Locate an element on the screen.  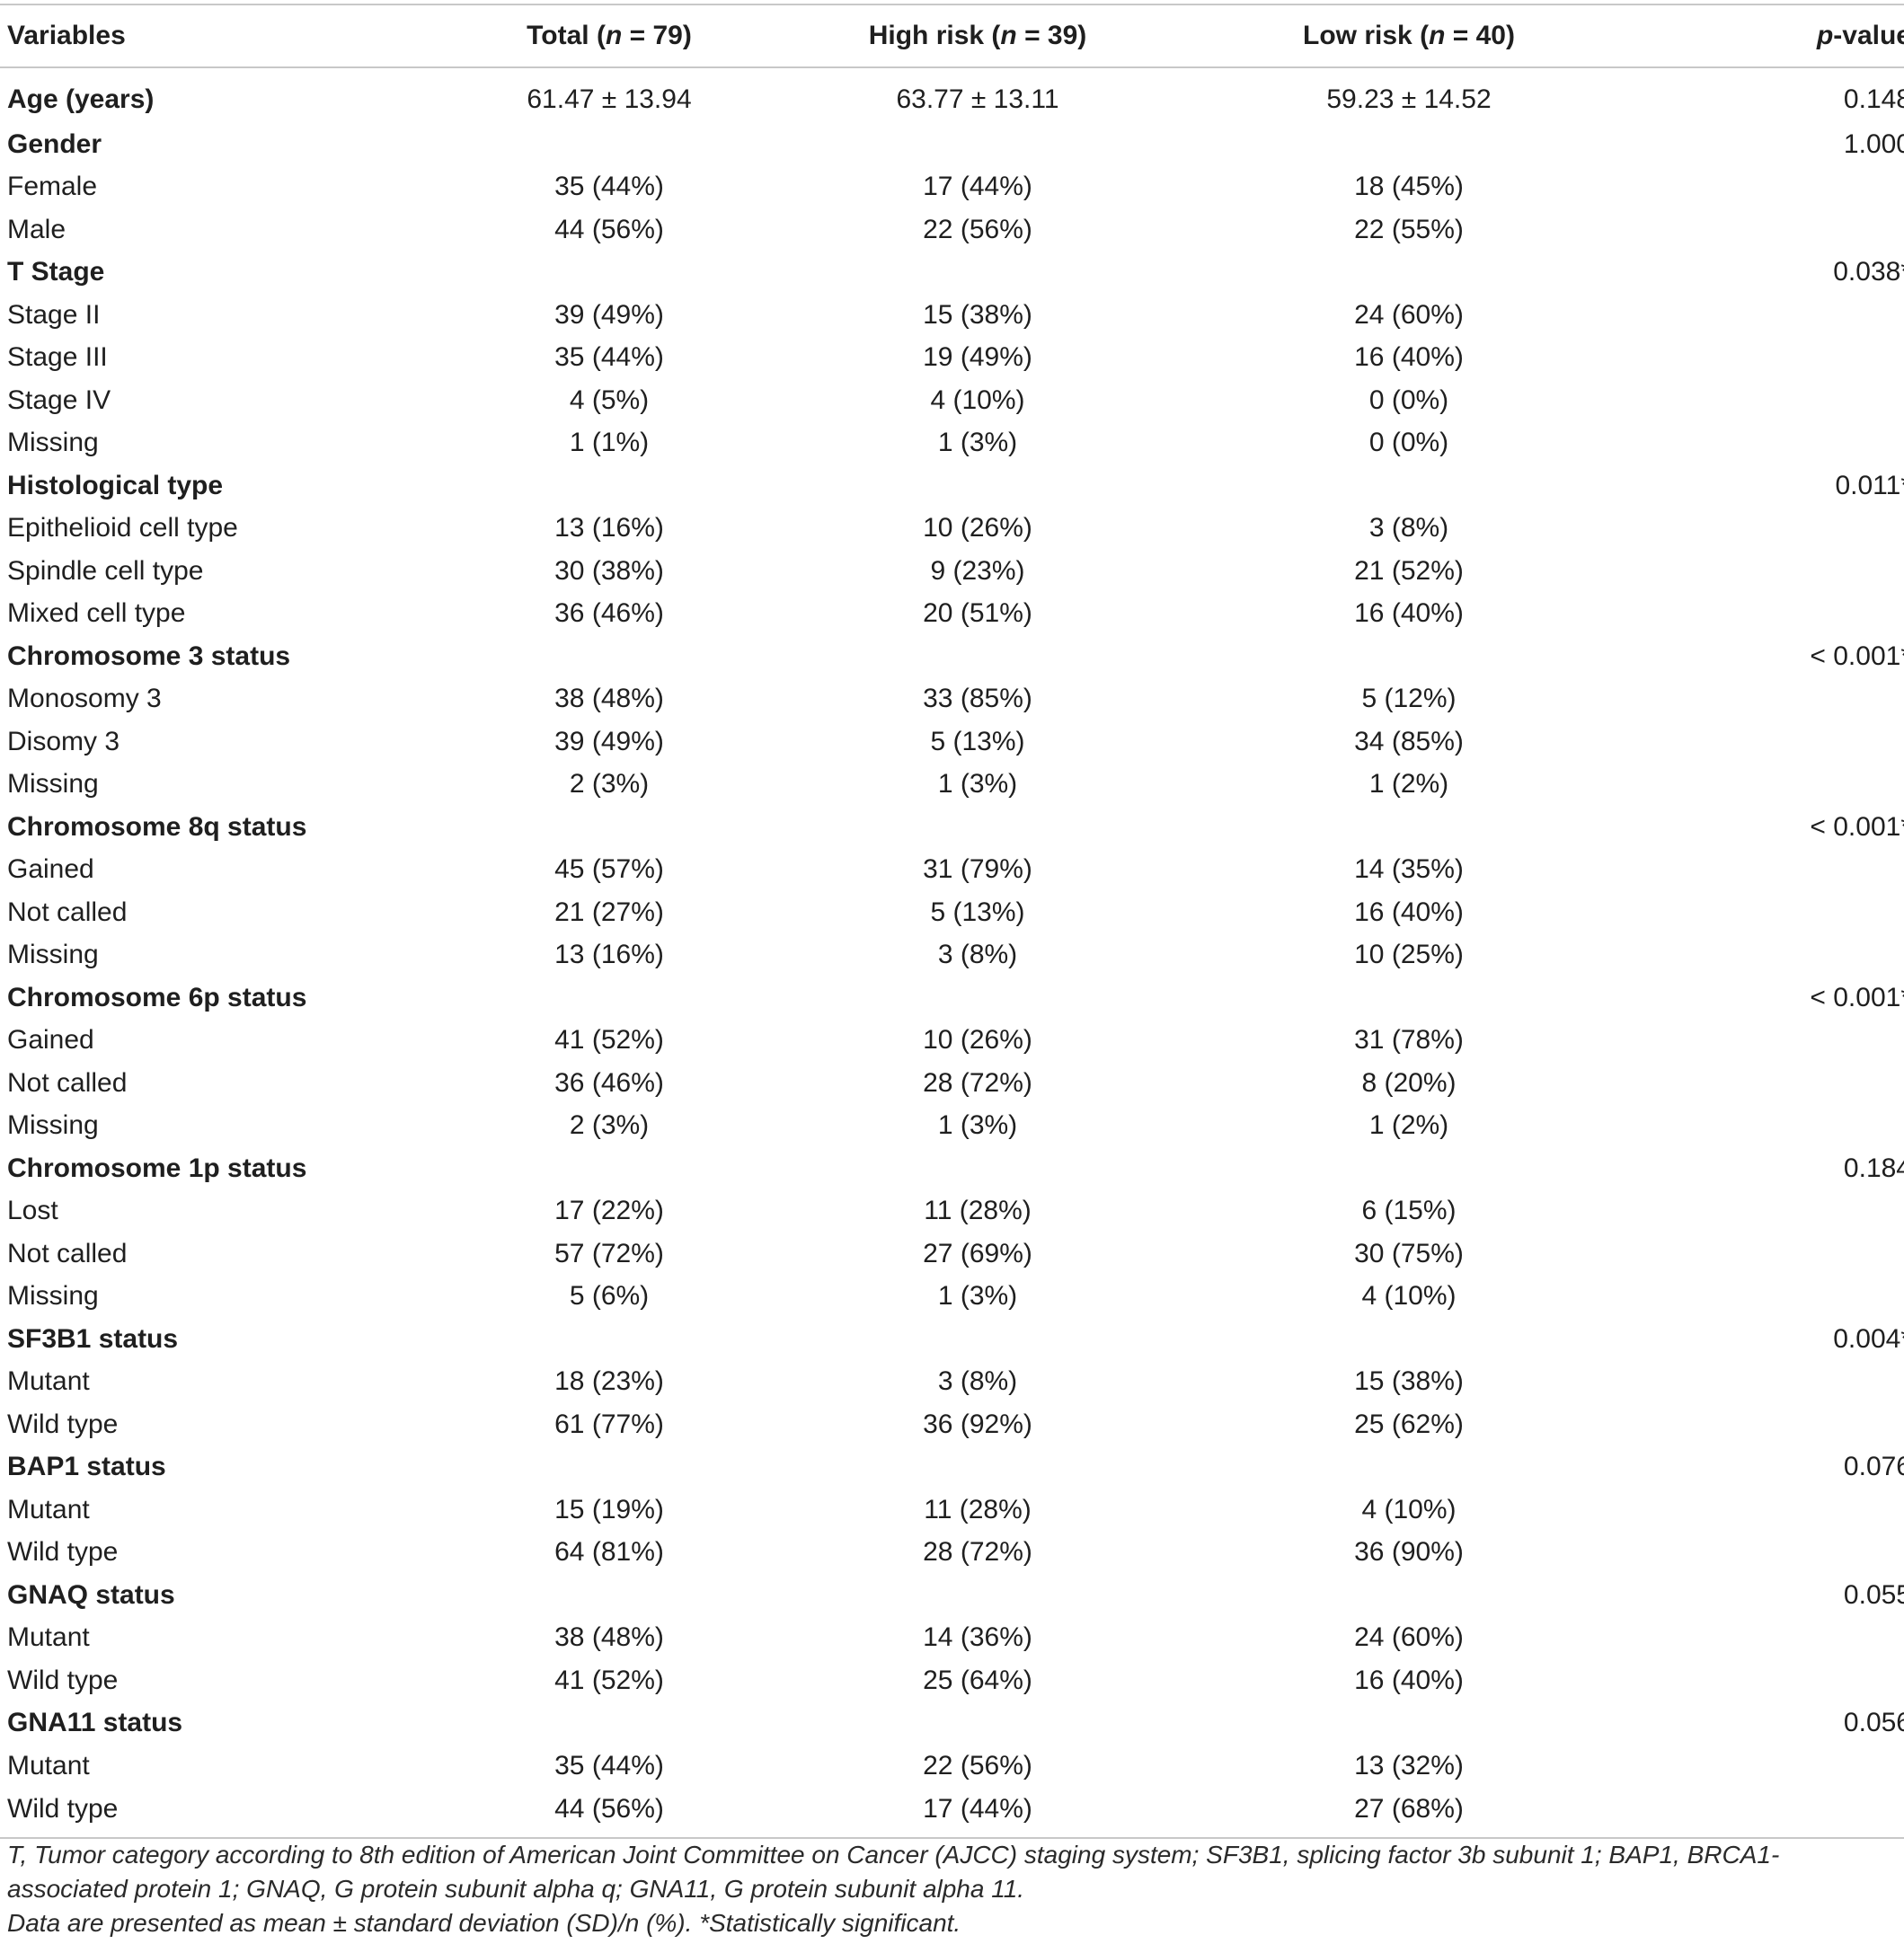
high-risk-cell: 17 (44%) is located at coordinates (977, 1813).